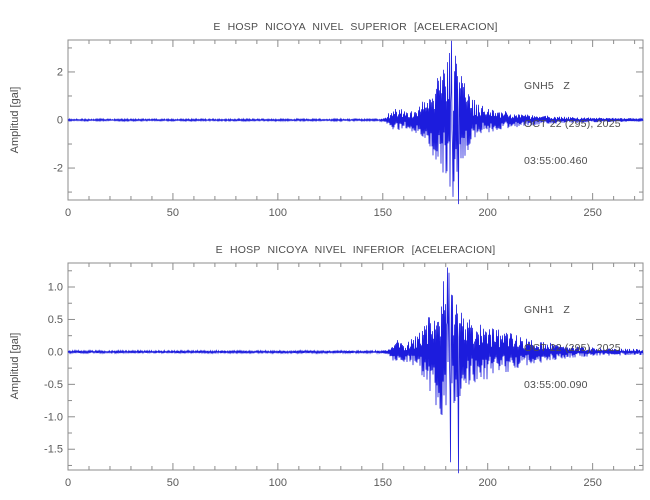  Describe the element at coordinates (60, 121) in the screenshot. I see `y-tick-label: 0` at that location.